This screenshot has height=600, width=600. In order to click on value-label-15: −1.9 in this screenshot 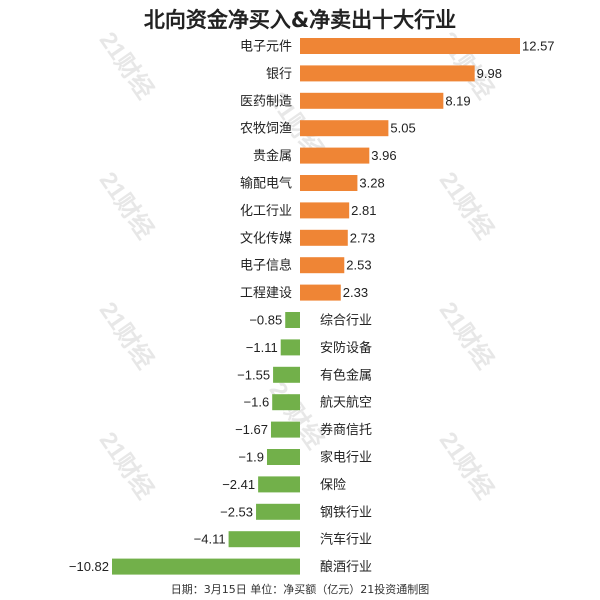, I will do `click(251, 457)`.